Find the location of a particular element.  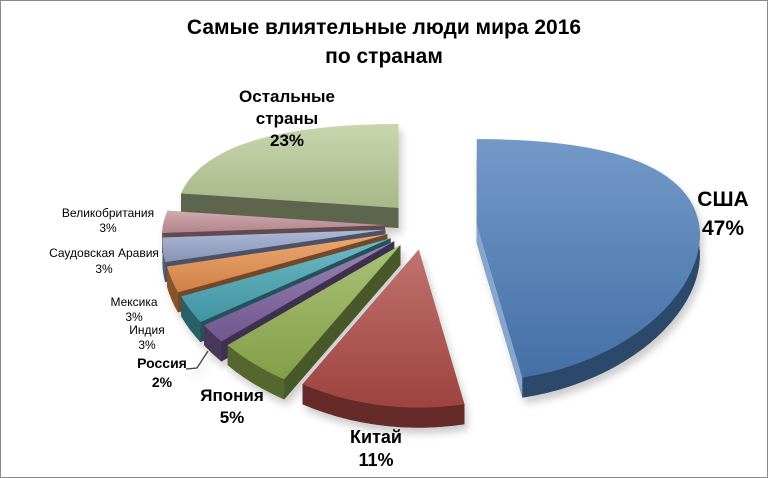

slice-percent: 47% is located at coordinates (723, 228).